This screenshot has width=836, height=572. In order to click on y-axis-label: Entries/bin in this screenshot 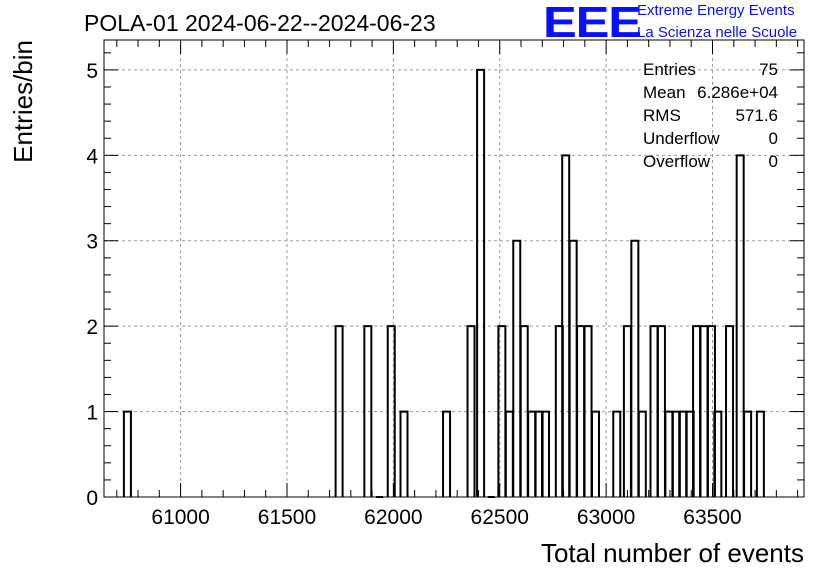, I will do `click(23, 101)`.